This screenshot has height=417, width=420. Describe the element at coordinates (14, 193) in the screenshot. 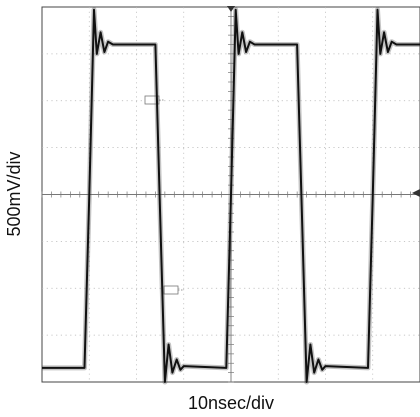

I see `y-axis-label: 500mV/div` at that location.